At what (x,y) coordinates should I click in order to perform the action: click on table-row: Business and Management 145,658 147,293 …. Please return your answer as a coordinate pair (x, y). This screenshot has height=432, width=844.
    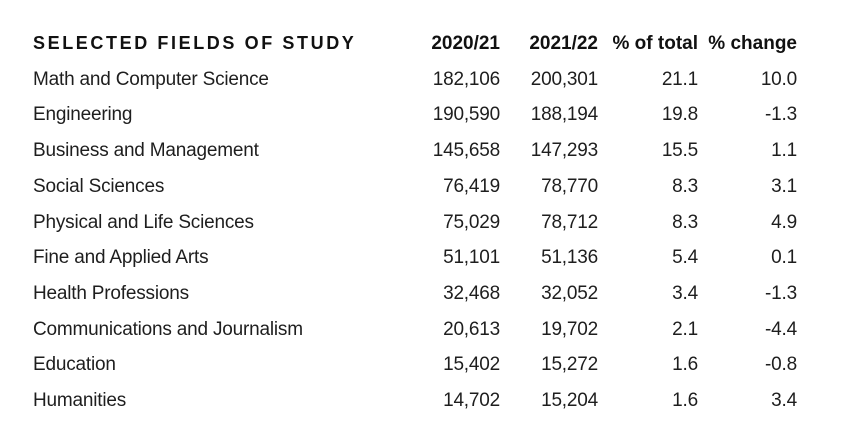
    Looking at the image, I should click on (415, 151).